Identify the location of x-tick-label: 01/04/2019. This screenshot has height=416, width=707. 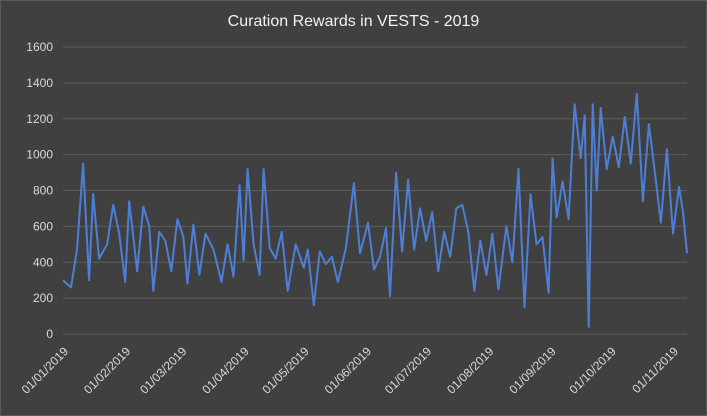
(225, 370).